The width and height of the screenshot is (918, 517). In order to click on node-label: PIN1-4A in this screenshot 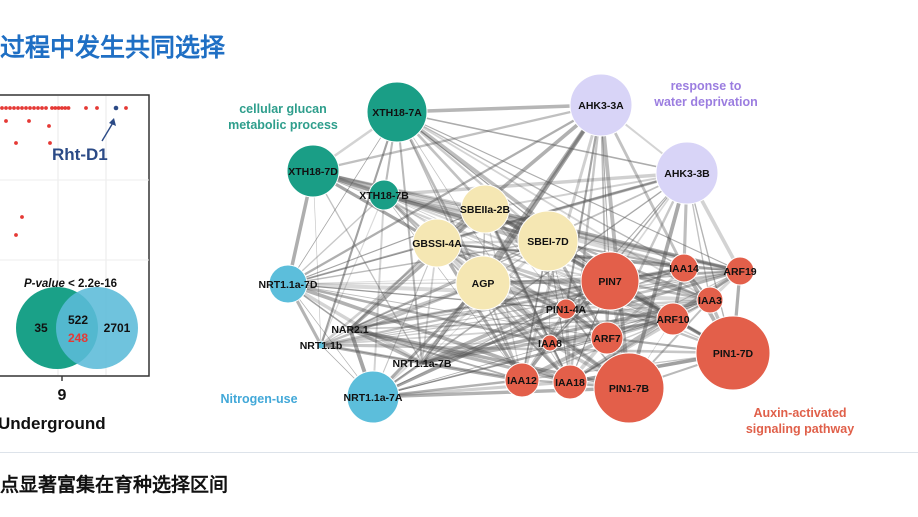, I will do `click(566, 310)`.